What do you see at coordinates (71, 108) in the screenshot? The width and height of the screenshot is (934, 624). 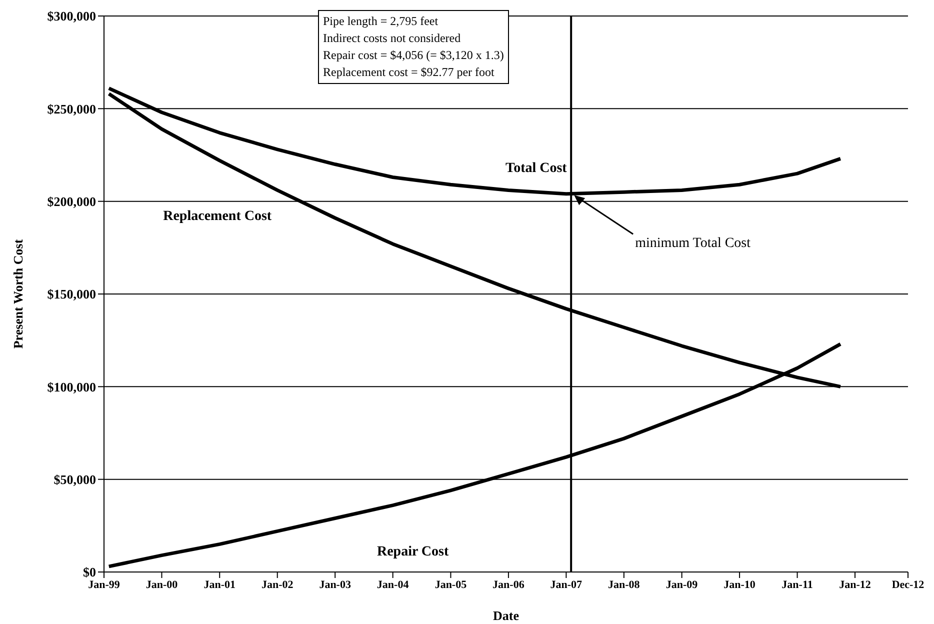 I see `y-tick-label: $250,000` at bounding box center [71, 108].